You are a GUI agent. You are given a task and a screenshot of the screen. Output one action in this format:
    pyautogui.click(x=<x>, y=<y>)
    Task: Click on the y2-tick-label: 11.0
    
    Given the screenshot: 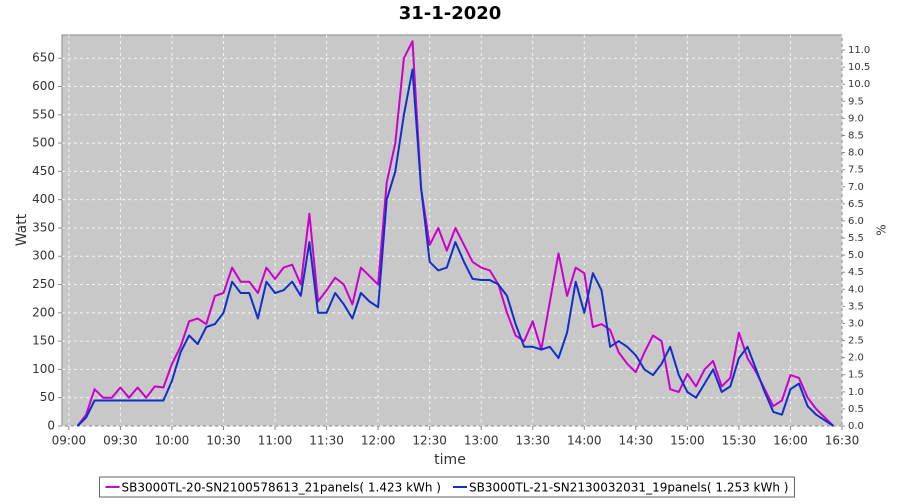 What is the action you would take?
    pyautogui.click(x=859, y=50)
    